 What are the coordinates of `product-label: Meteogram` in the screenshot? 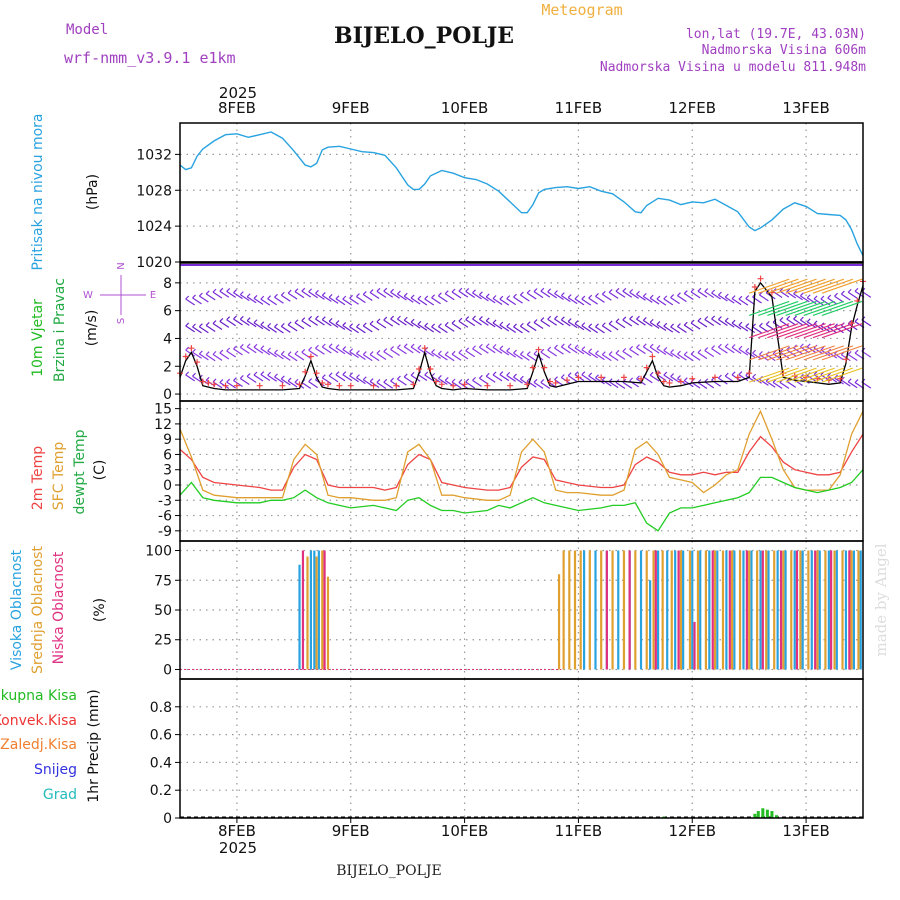 It's located at (581, 10).